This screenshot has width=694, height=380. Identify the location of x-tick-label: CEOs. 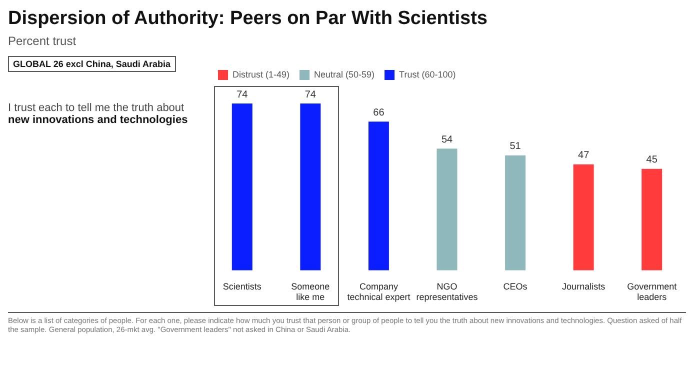
(515, 286).